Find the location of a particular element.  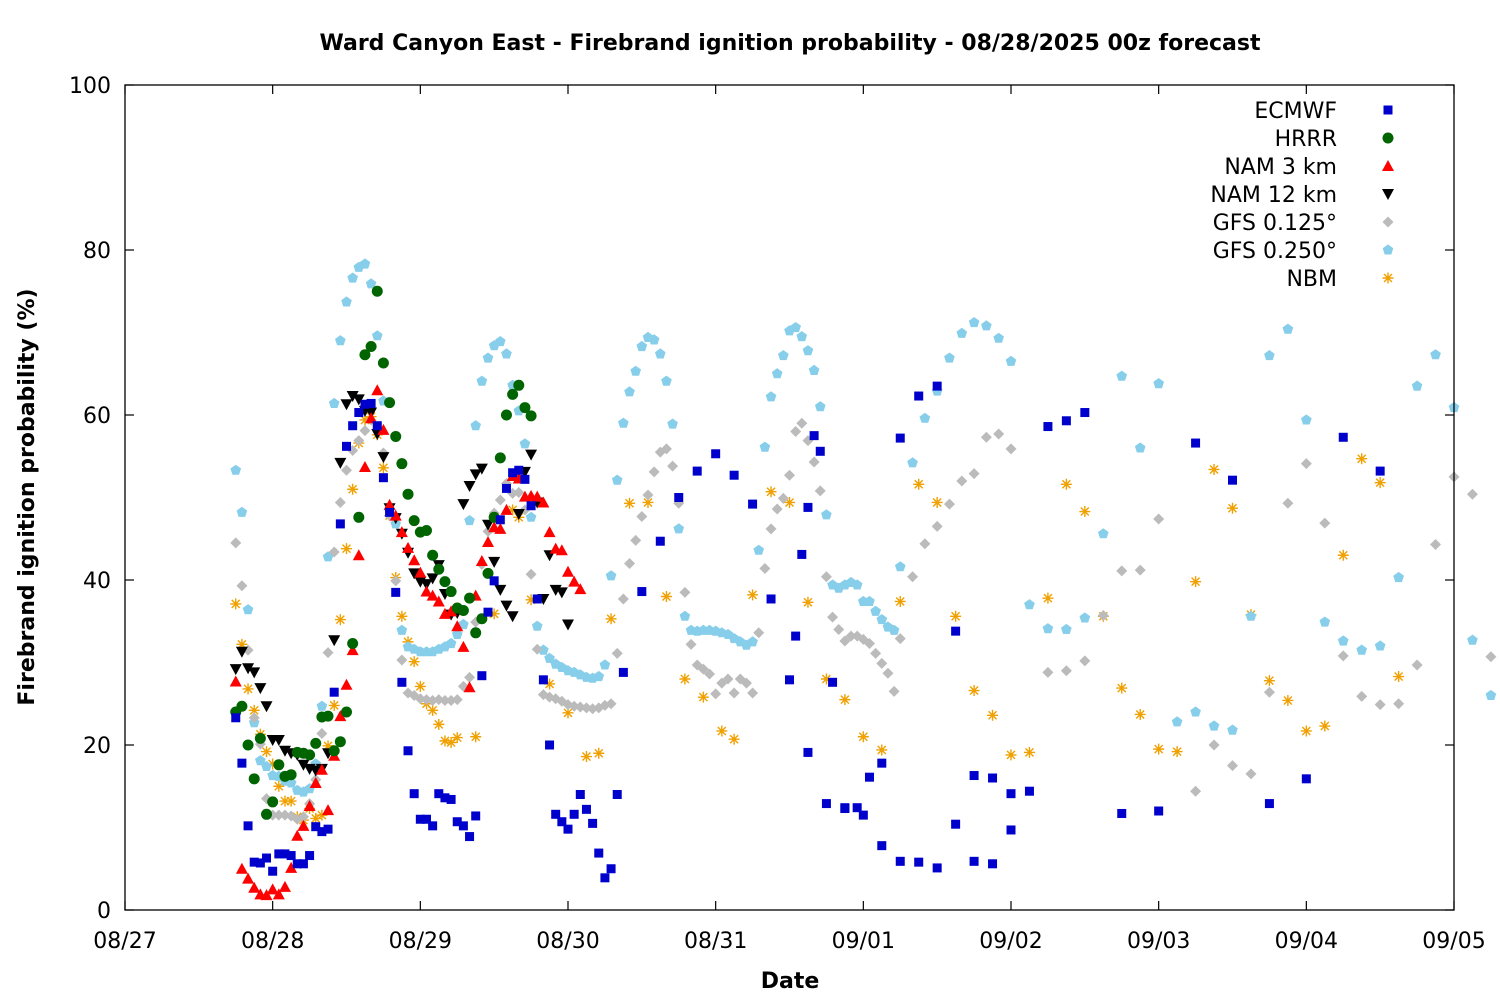

x-tick-label: 08/28 is located at coordinates (272, 941).